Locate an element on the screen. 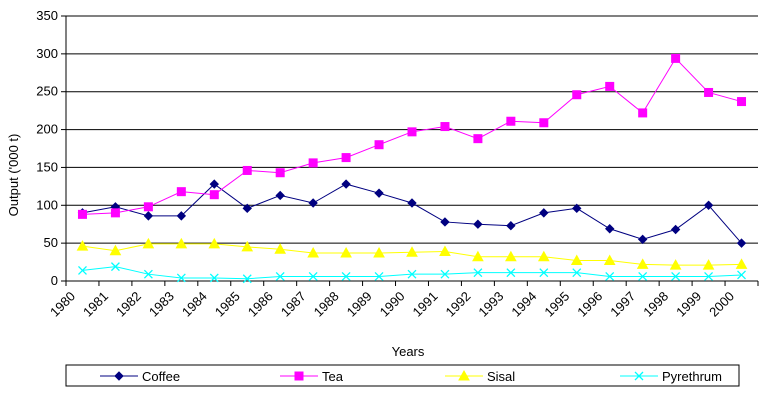  x-tick-label: 1989 is located at coordinates (359, 304).